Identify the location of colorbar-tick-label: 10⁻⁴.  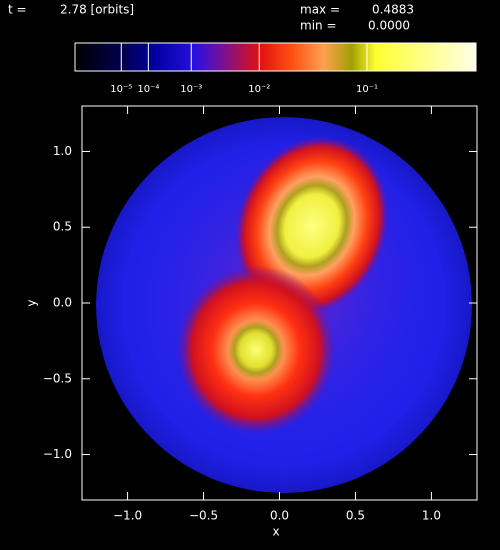
(148, 89).